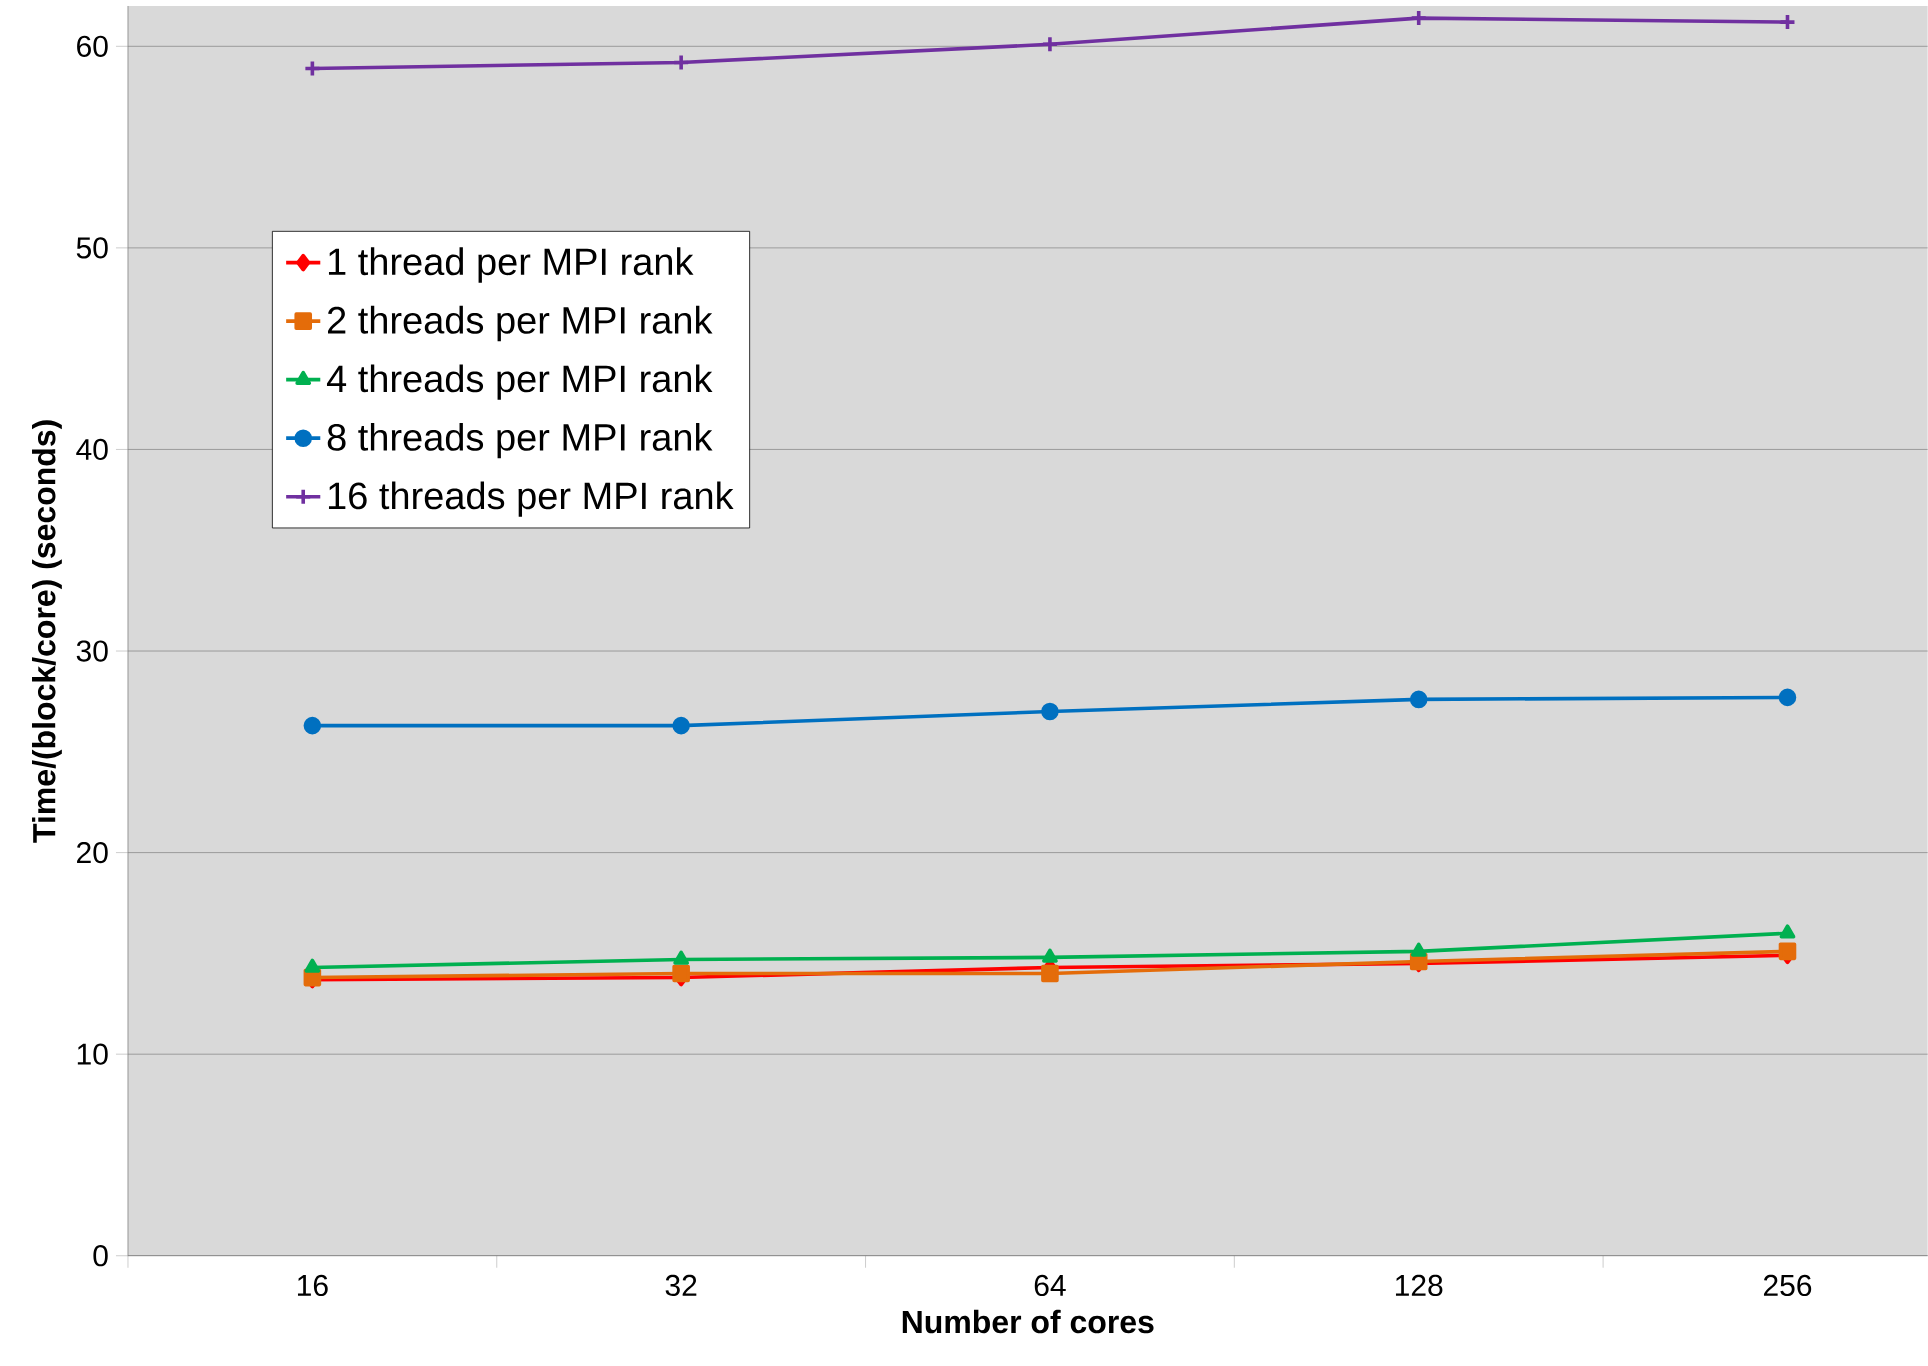  I want to click on y-tick-label: 40, so click(92, 449).